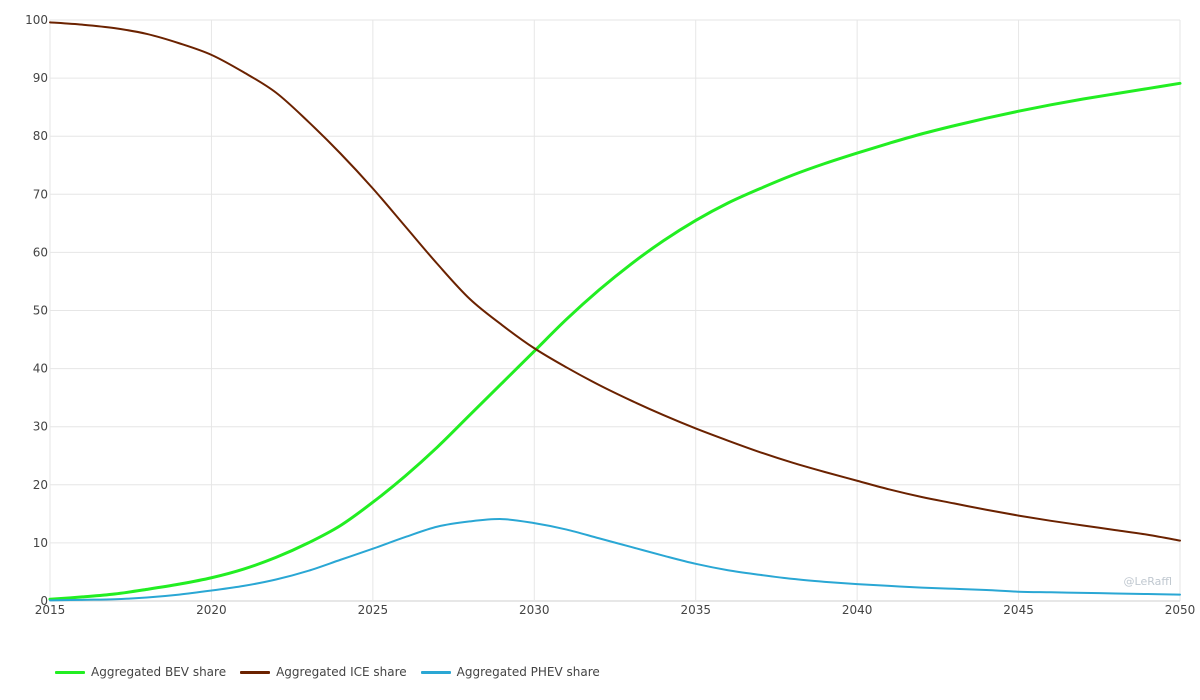 Image resolution: width=1200 pixels, height=700 pixels. I want to click on x-tick-label: 2025, so click(373, 610).